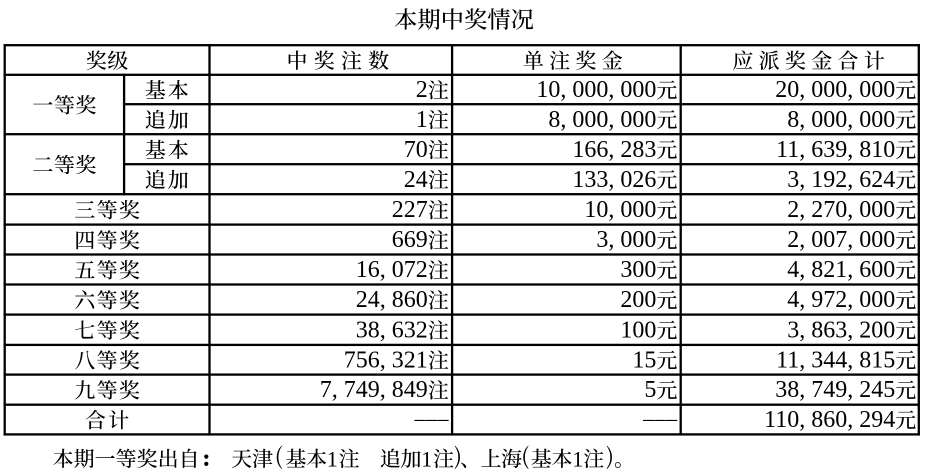 Image resolution: width=929 pixels, height=476 pixels. I want to click on svg-text: 2, 007, 000, so click(841, 240).